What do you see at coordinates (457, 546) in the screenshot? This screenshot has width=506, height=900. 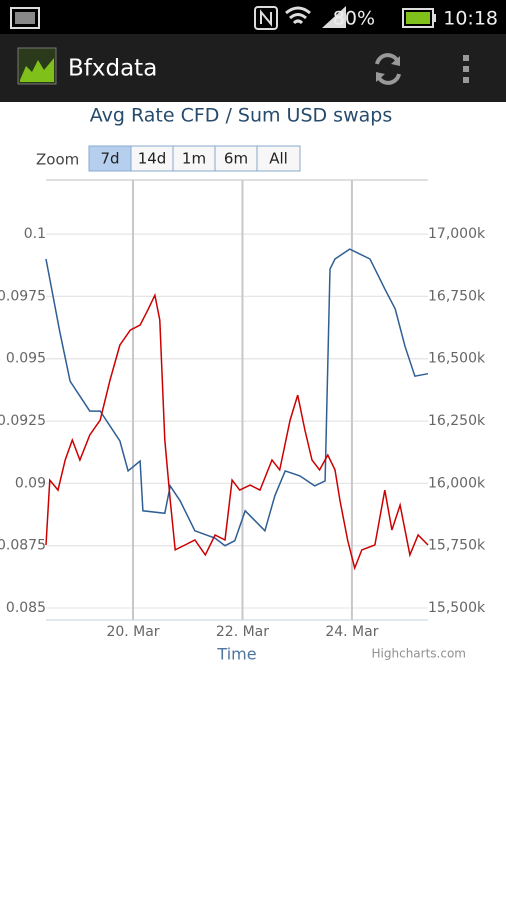 I see `y2-tick-label: 15,750k` at bounding box center [457, 546].